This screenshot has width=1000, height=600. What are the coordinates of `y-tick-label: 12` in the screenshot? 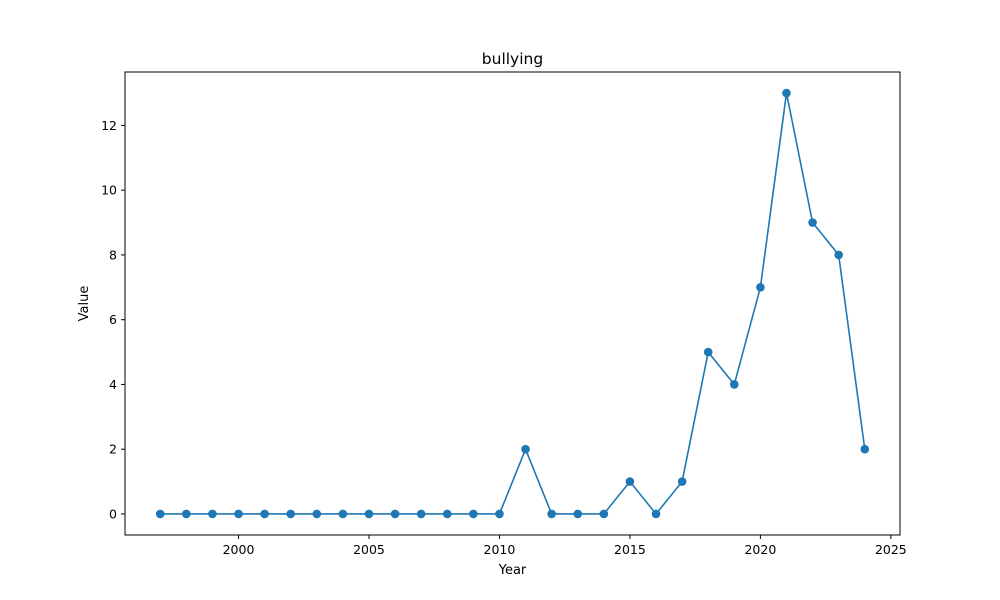 It's located at (109, 125).